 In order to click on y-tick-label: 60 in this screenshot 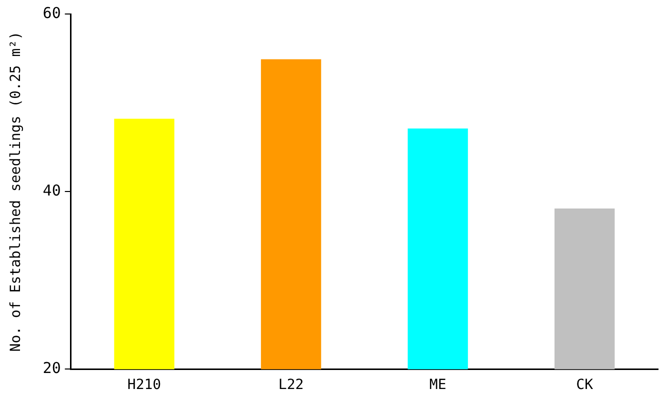, I will do `click(51, 13)`.